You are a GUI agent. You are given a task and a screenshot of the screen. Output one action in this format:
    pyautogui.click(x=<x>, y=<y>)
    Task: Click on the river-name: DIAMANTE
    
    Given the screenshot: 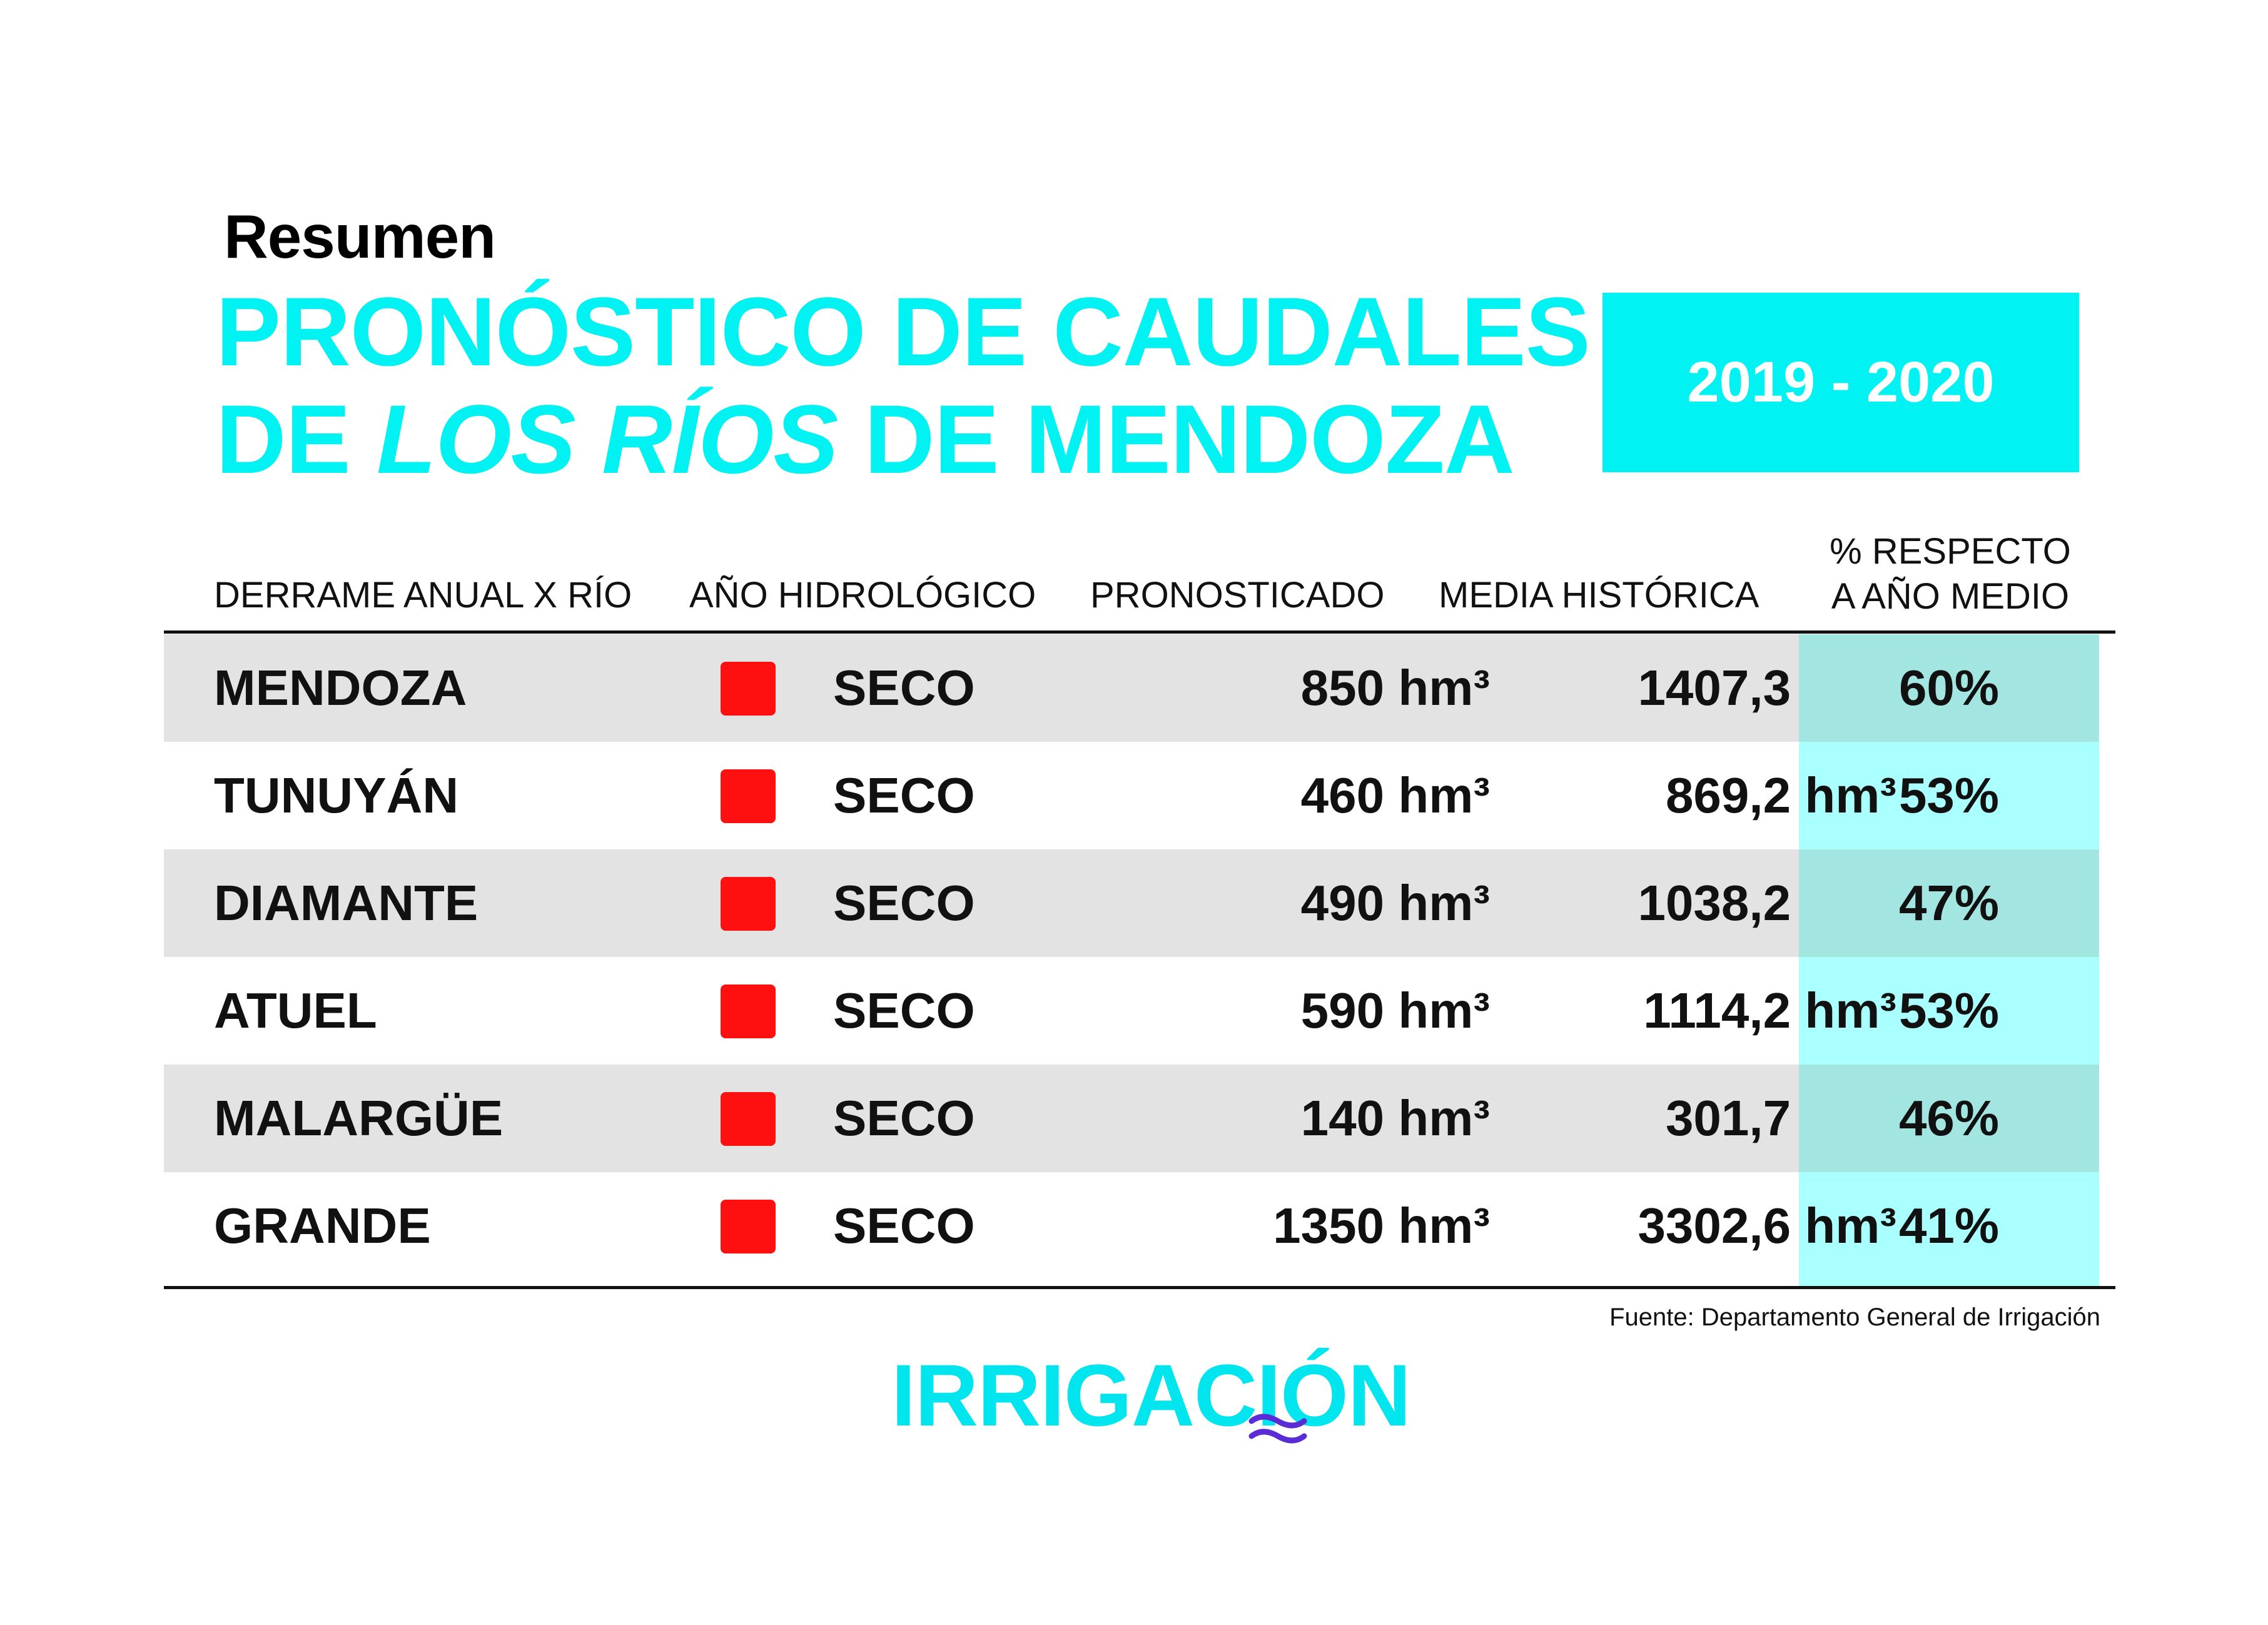 What is the action you would take?
    pyautogui.click(x=346, y=903)
    